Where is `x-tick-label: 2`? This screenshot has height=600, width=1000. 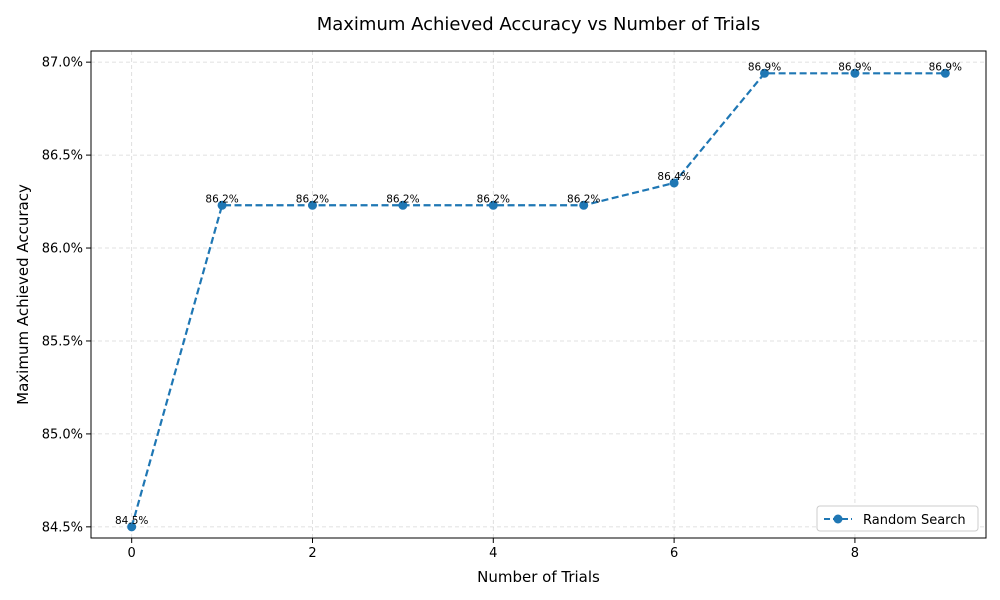 x-tick-label: 2 is located at coordinates (312, 553).